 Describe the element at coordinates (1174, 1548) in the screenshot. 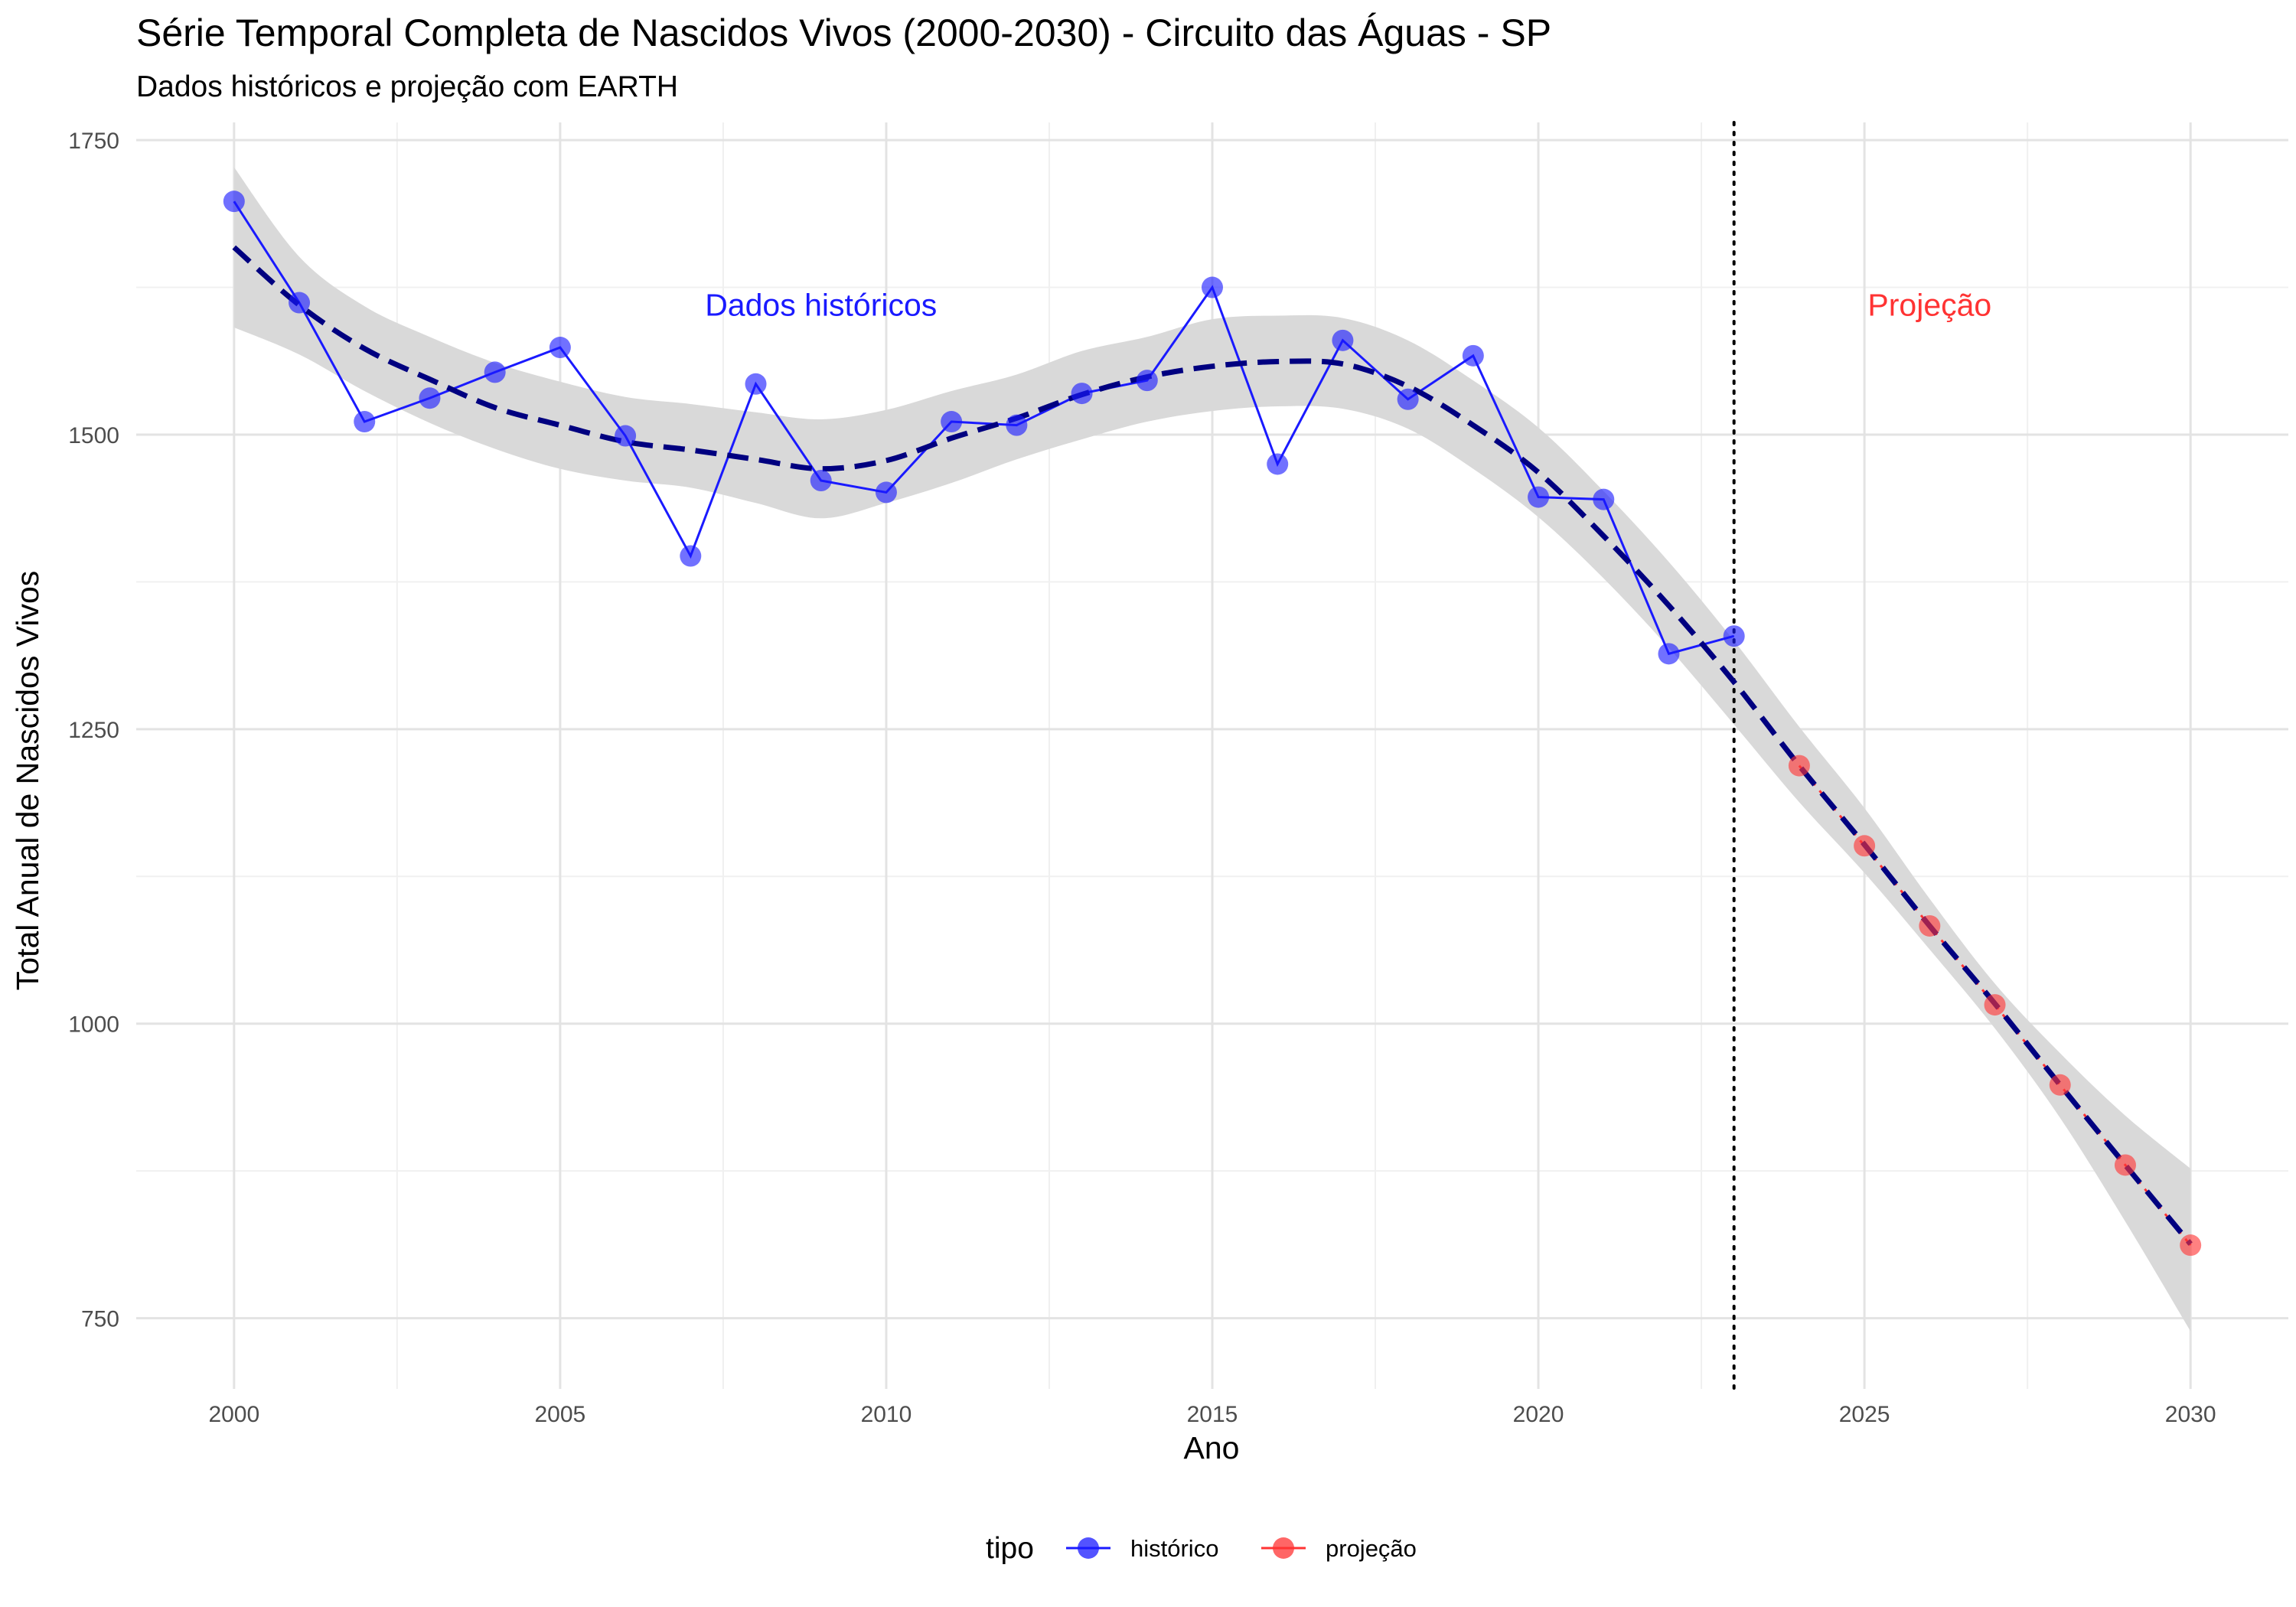

I see `legend-label: histórico` at that location.